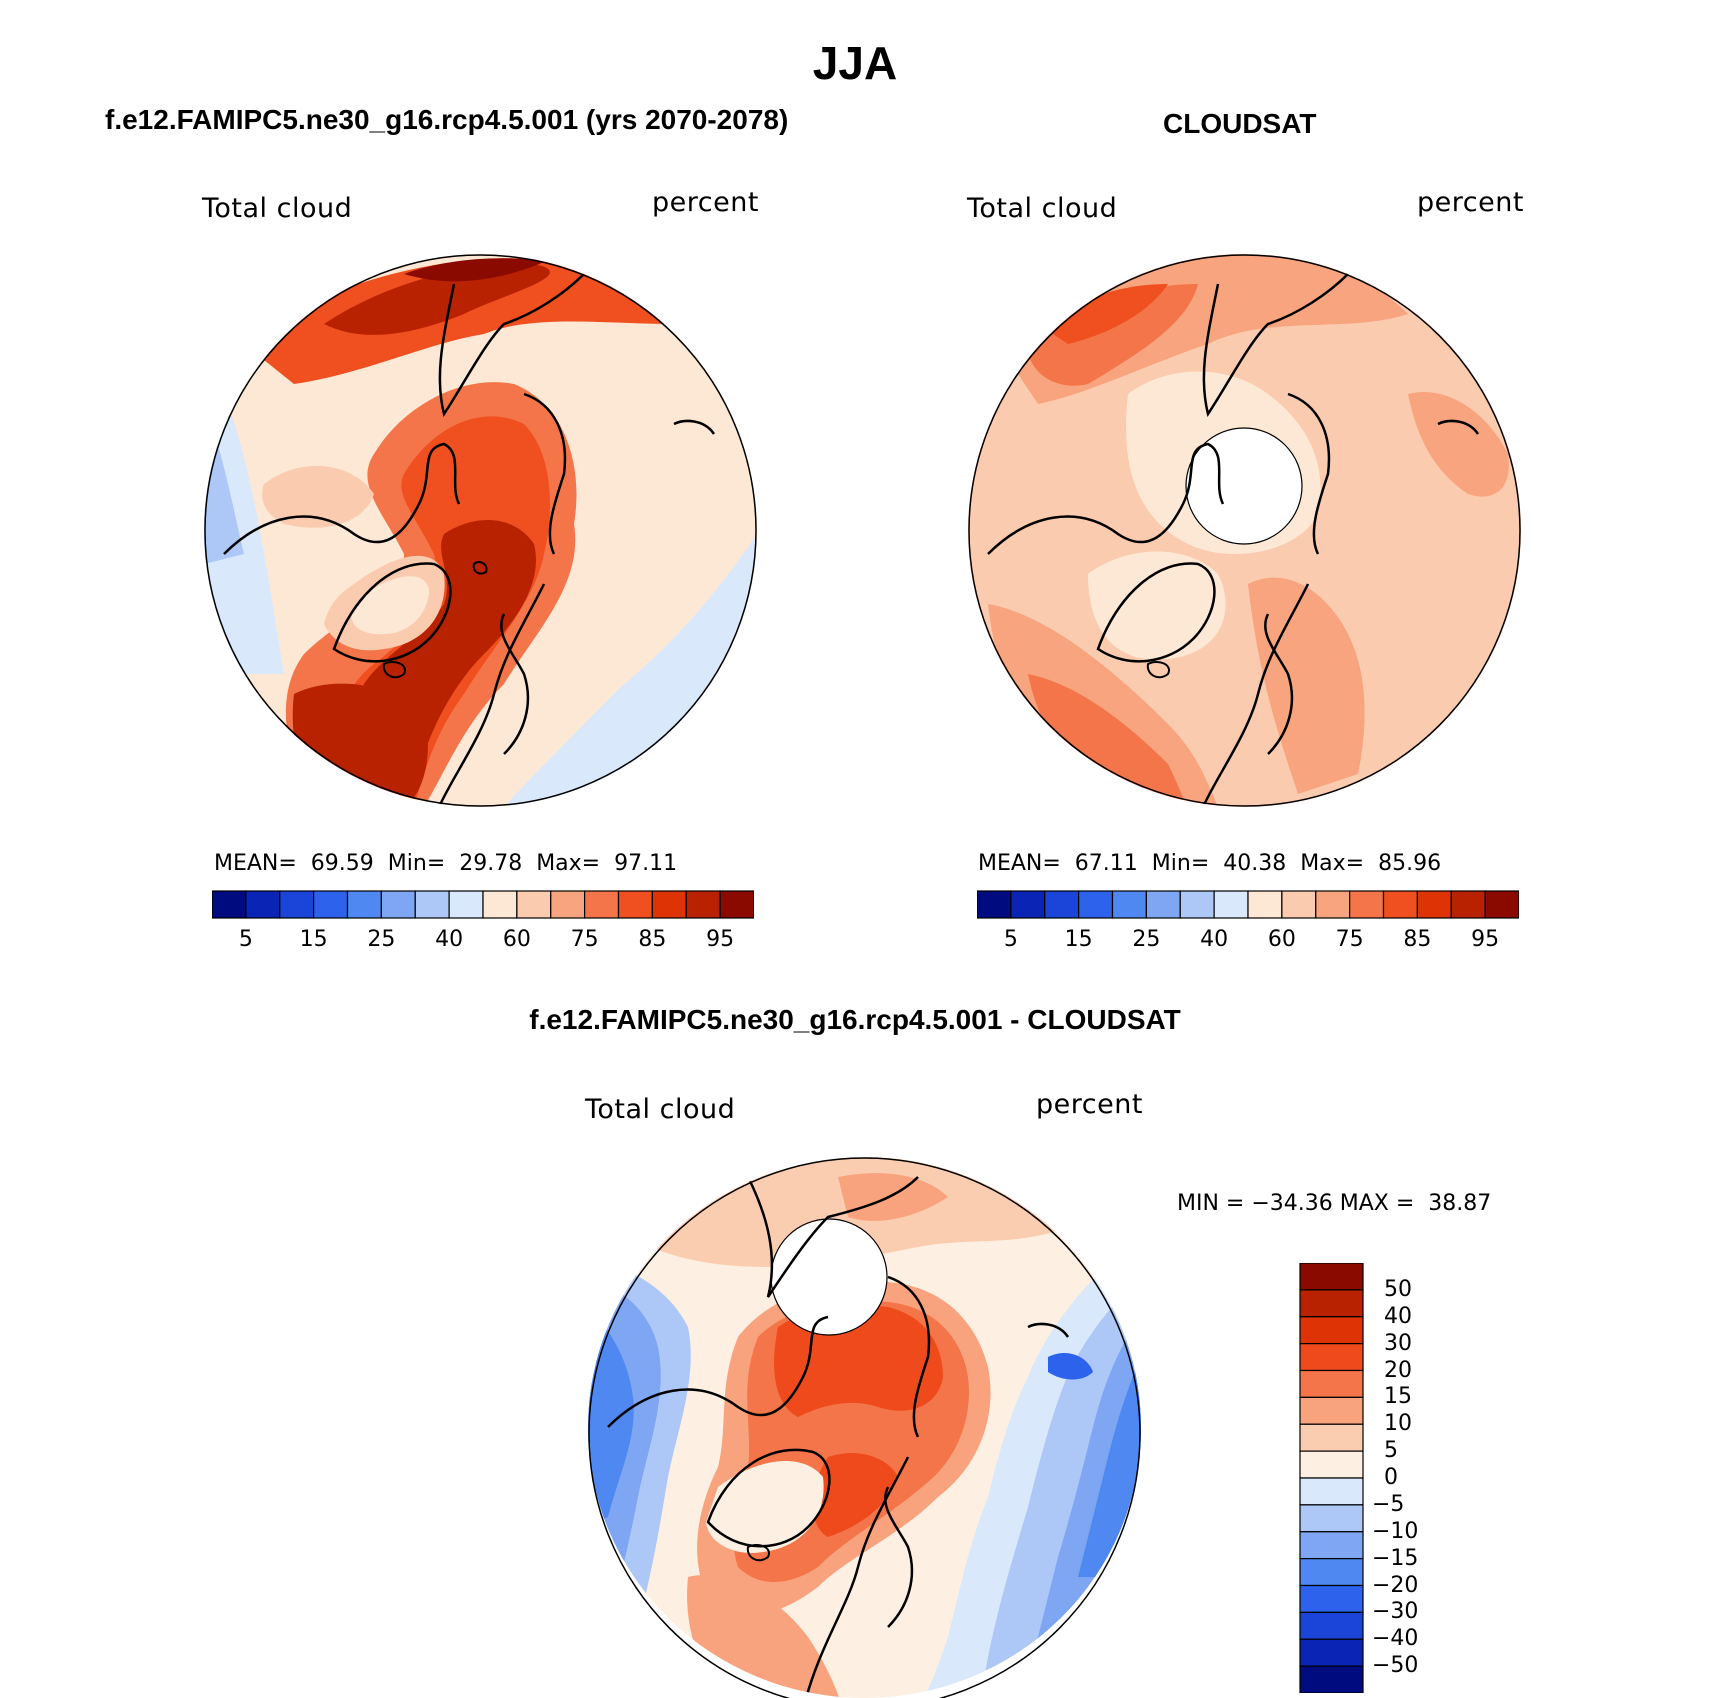 This screenshot has height=1698, width=1710. Describe the element at coordinates (1398, 1289) in the screenshot. I see `colorbar-tick-label: 50` at that location.